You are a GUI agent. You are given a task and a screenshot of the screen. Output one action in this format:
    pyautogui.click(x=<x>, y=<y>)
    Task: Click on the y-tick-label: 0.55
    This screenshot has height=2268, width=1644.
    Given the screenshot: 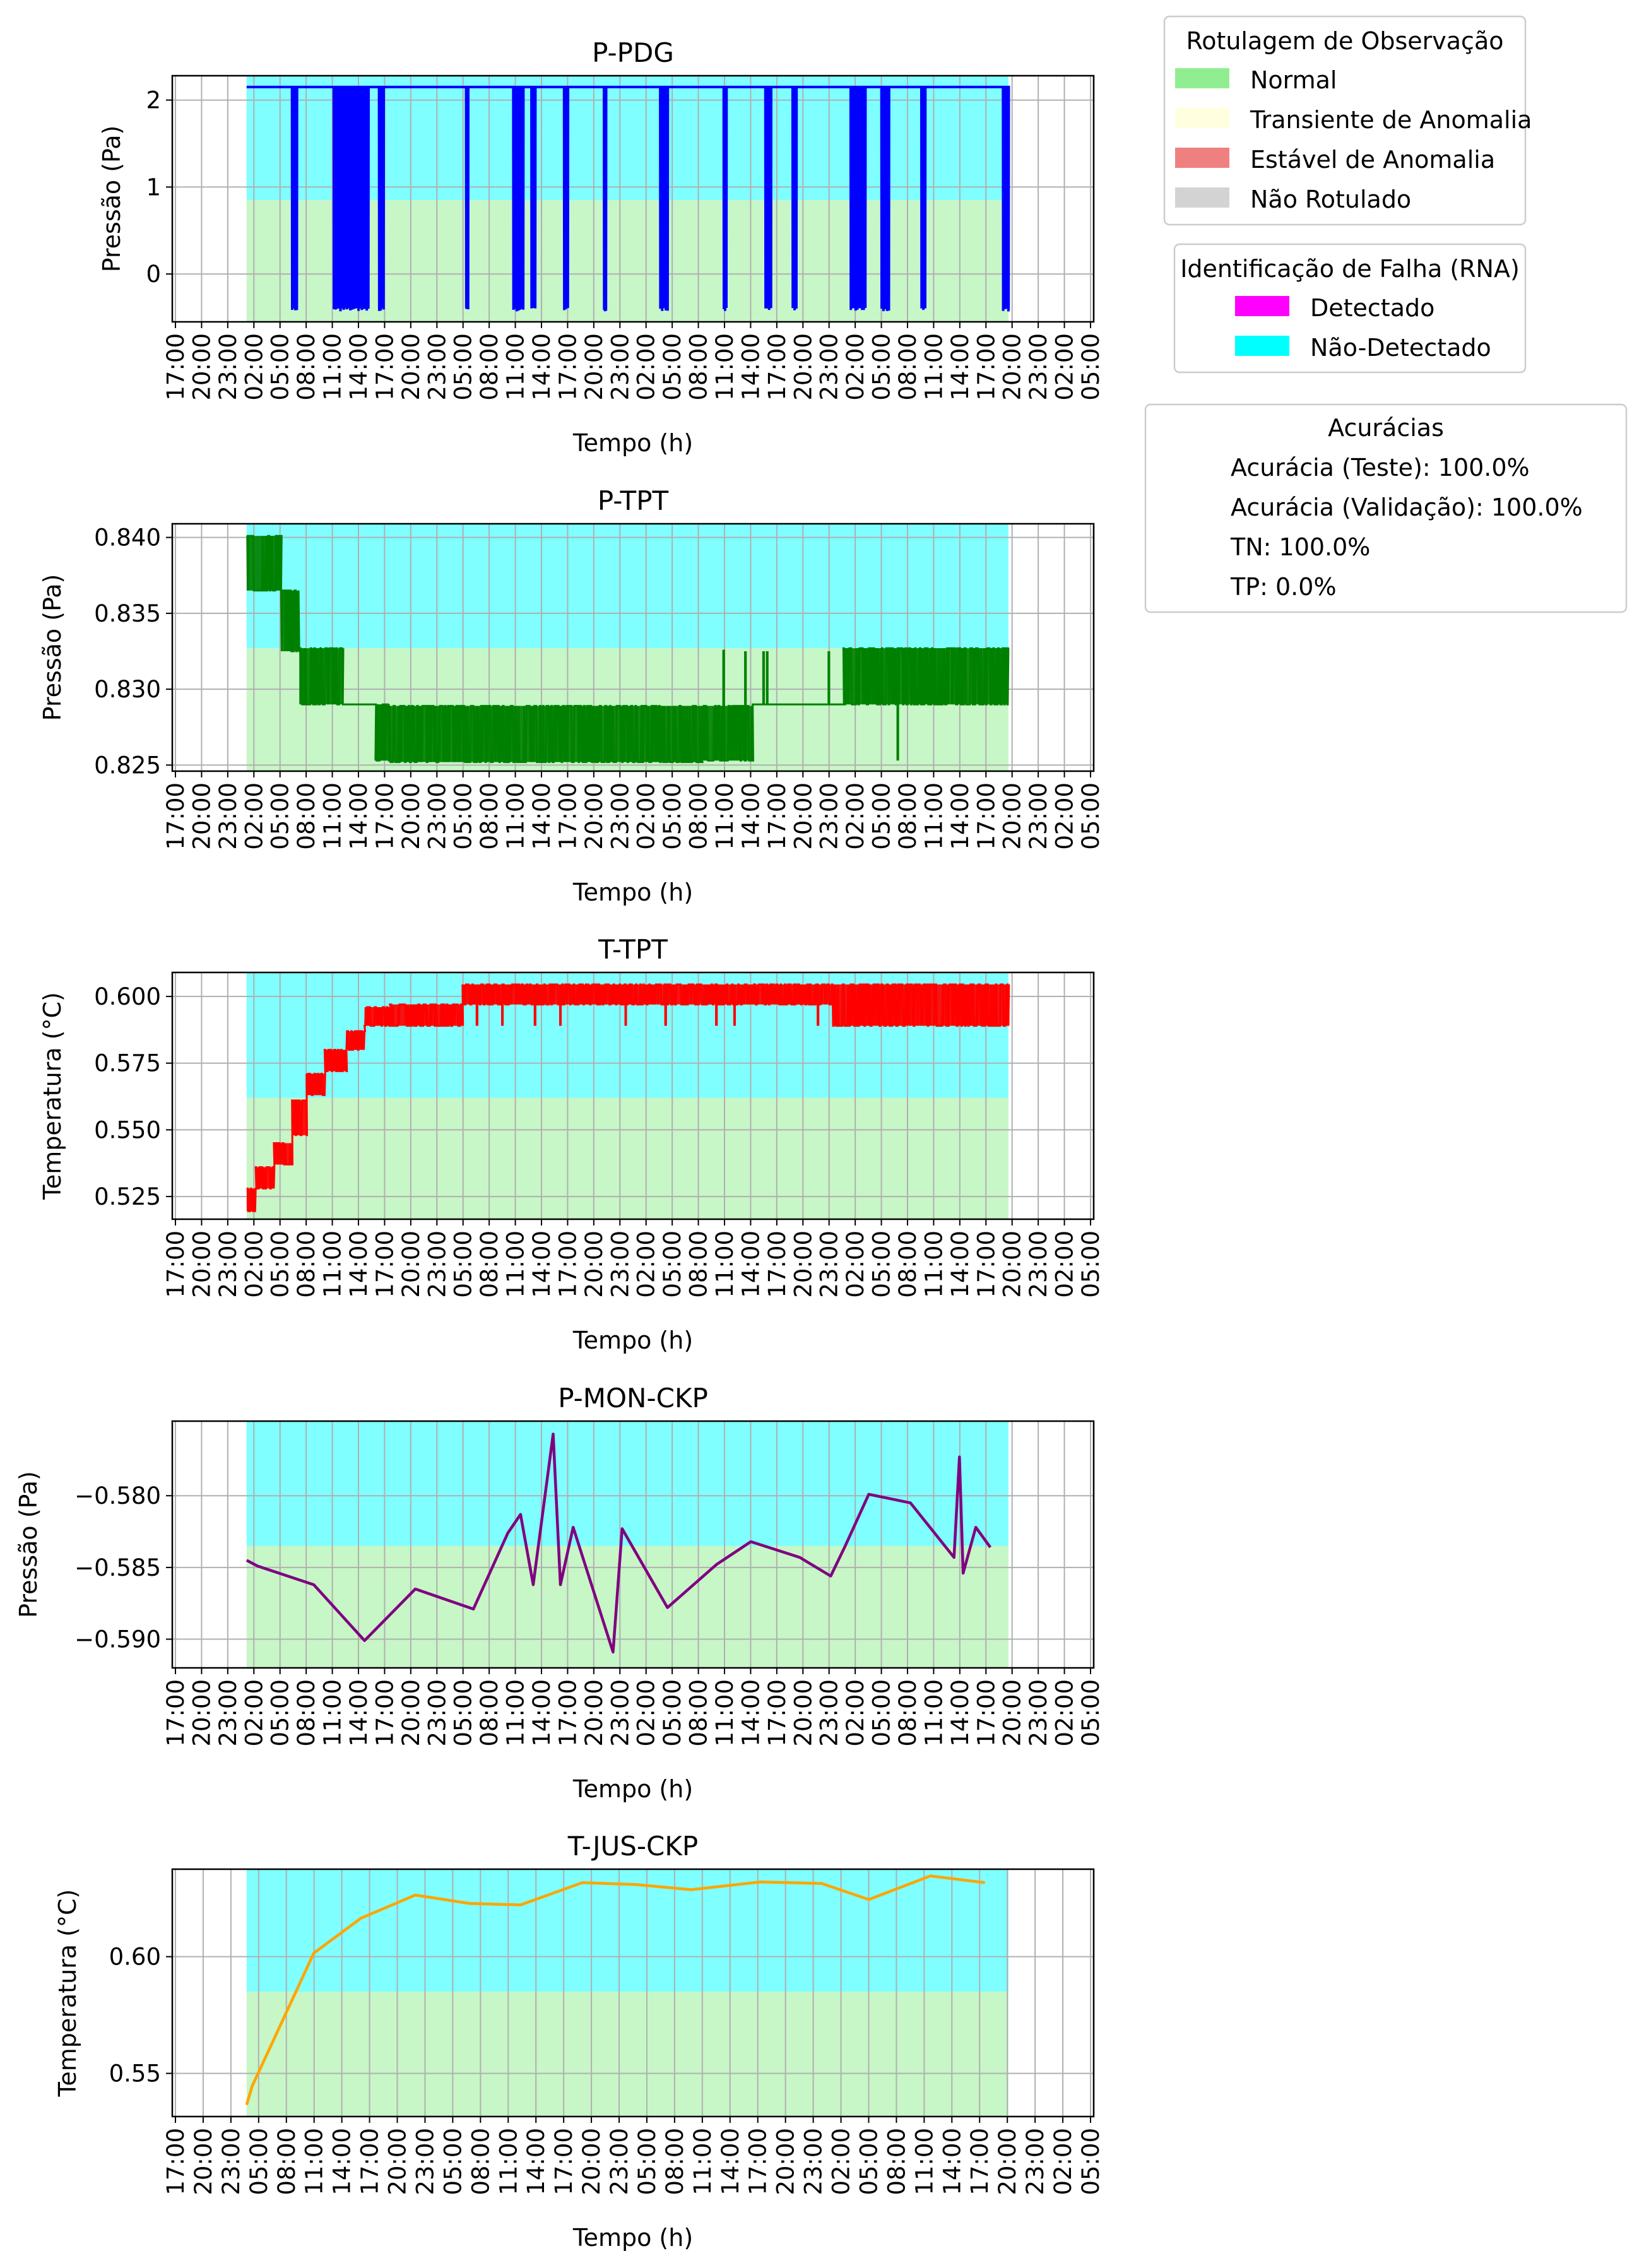 What is the action you would take?
    pyautogui.click(x=135, y=2074)
    